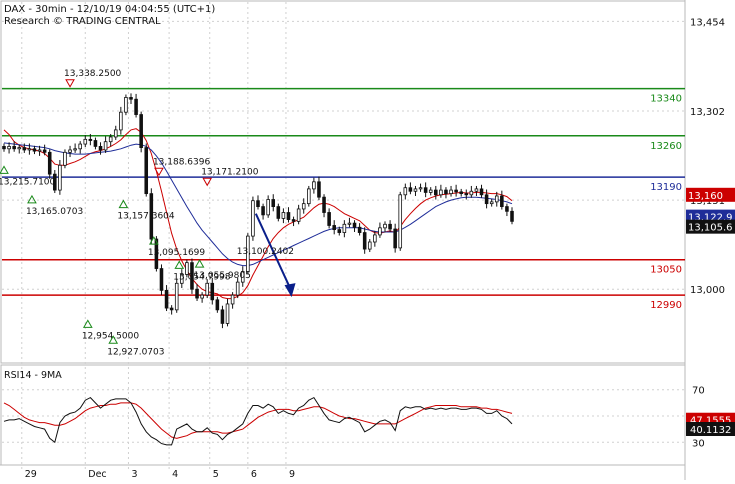  I want to click on rsi-tag-box, so click(710, 428).